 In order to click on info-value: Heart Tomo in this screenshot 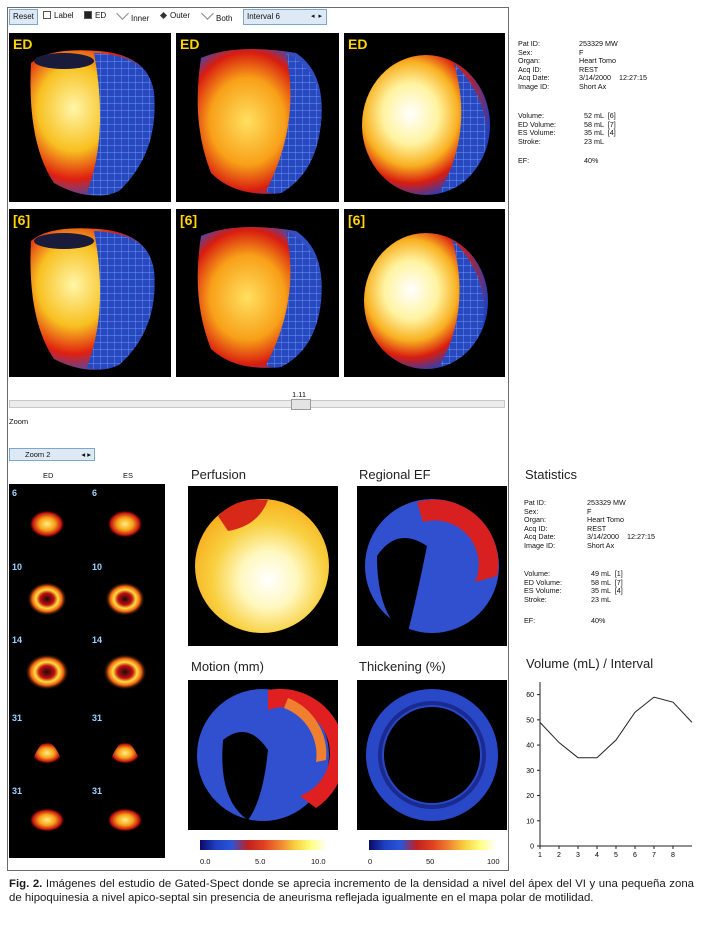, I will do `click(598, 61)`.